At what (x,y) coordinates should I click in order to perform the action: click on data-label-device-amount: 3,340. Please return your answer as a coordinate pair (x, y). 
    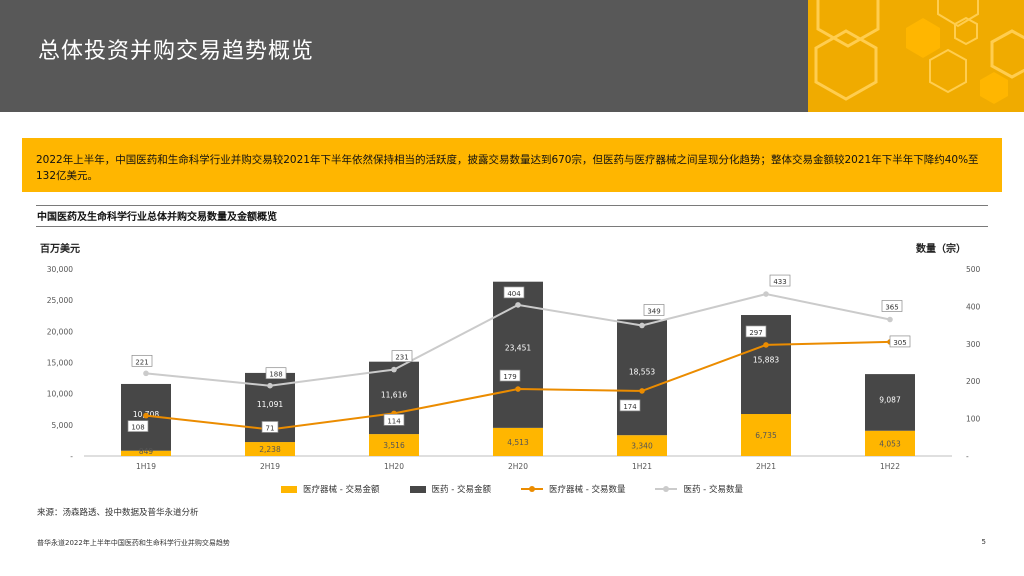
    Looking at the image, I should click on (642, 446).